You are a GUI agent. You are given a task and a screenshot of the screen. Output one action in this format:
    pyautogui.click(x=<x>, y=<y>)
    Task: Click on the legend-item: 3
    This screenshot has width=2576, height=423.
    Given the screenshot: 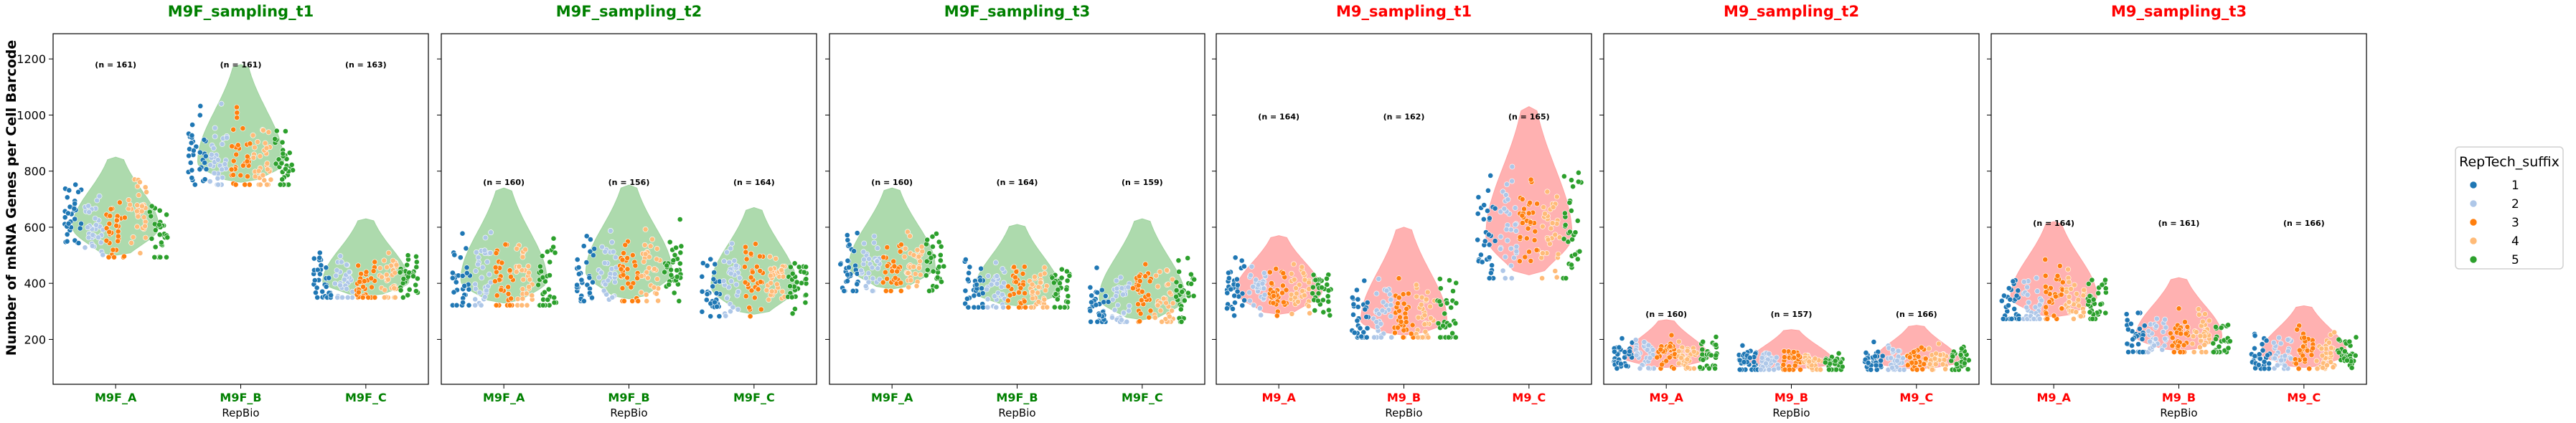 What is the action you would take?
    pyautogui.click(x=2494, y=223)
    